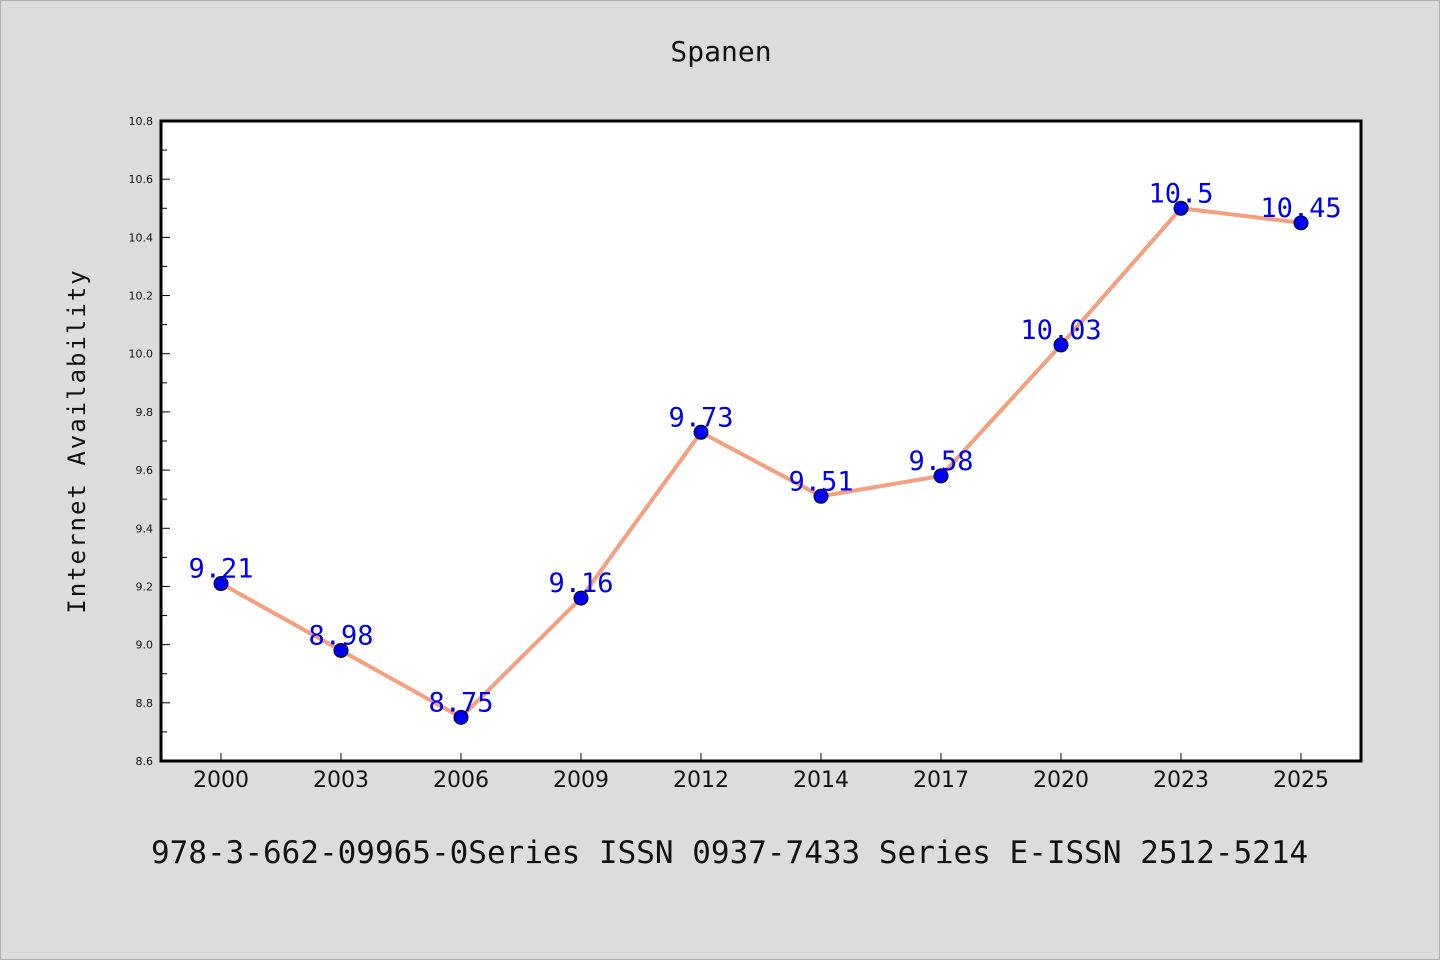 This screenshot has height=960, width=1440. I want to click on y-tick-label: 10.4, so click(141, 237).